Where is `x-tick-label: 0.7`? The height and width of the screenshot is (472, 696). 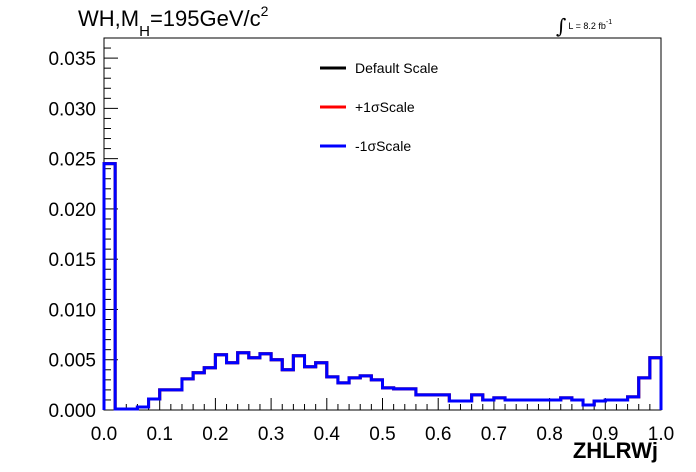 x-tick-label: 0.7 is located at coordinates (494, 434).